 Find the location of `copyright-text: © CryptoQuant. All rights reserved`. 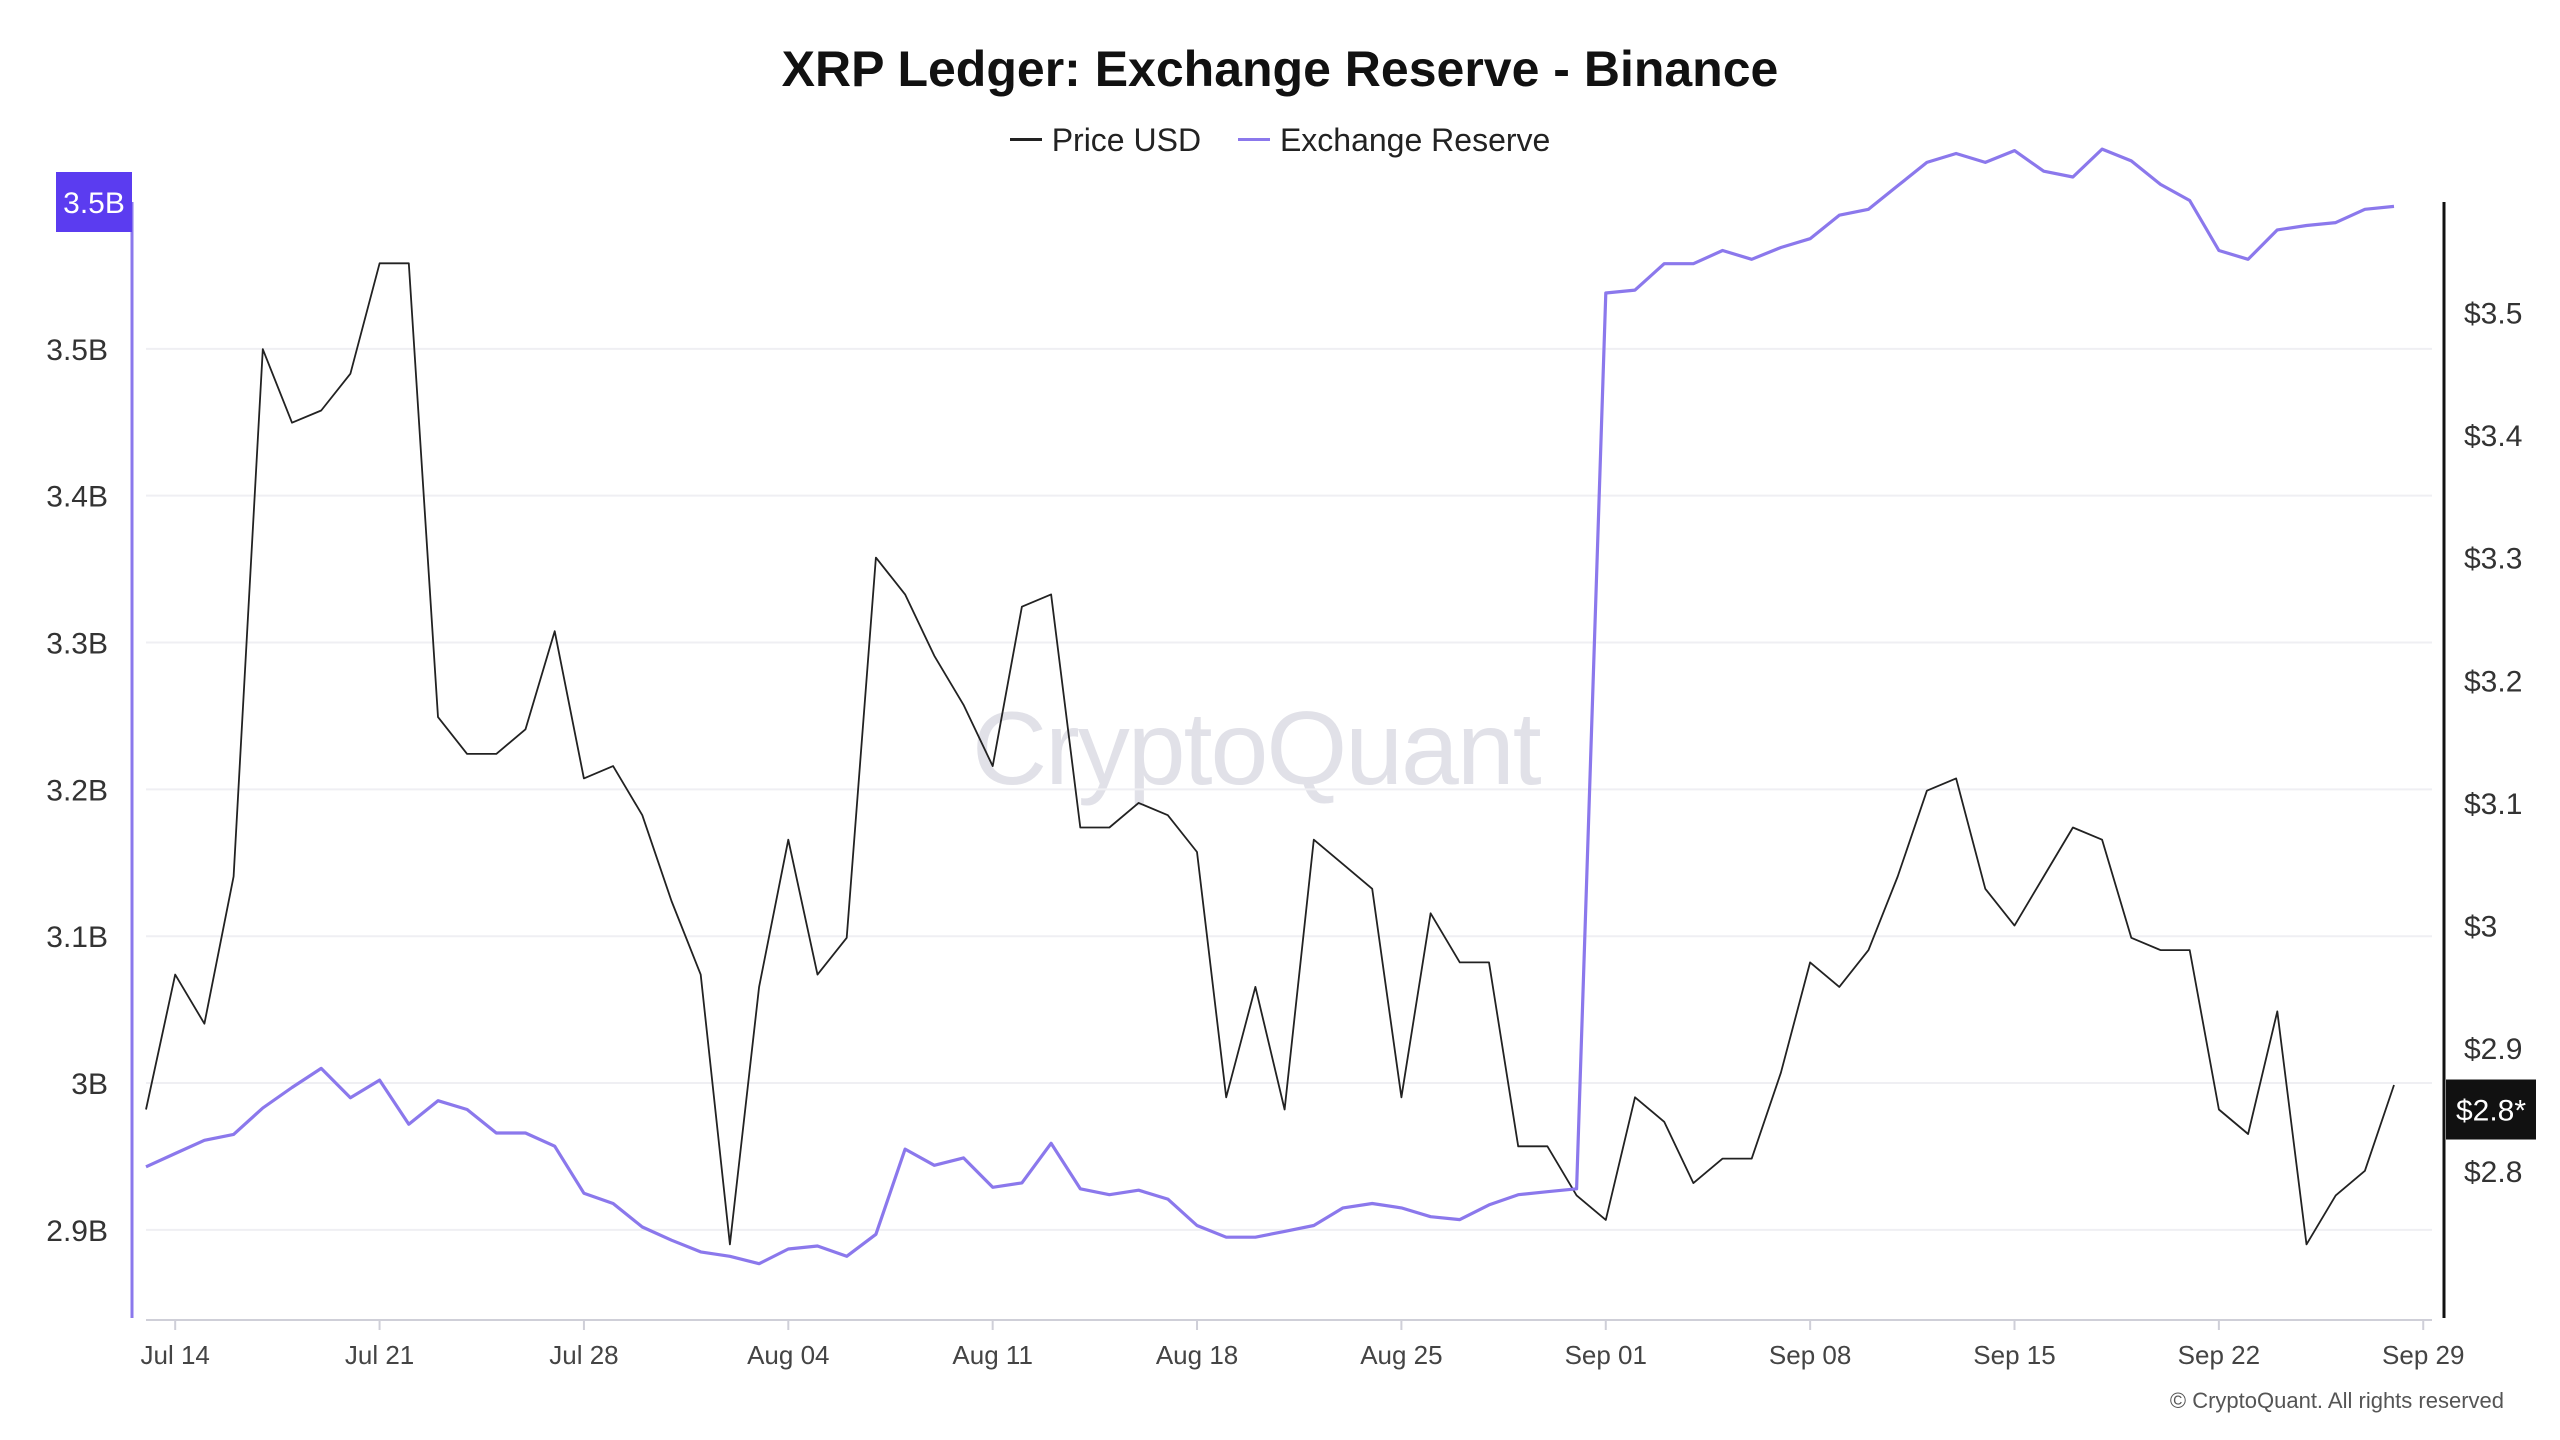

copyright-text: © CryptoQuant. All rights reserved is located at coordinates (2336, 1400).